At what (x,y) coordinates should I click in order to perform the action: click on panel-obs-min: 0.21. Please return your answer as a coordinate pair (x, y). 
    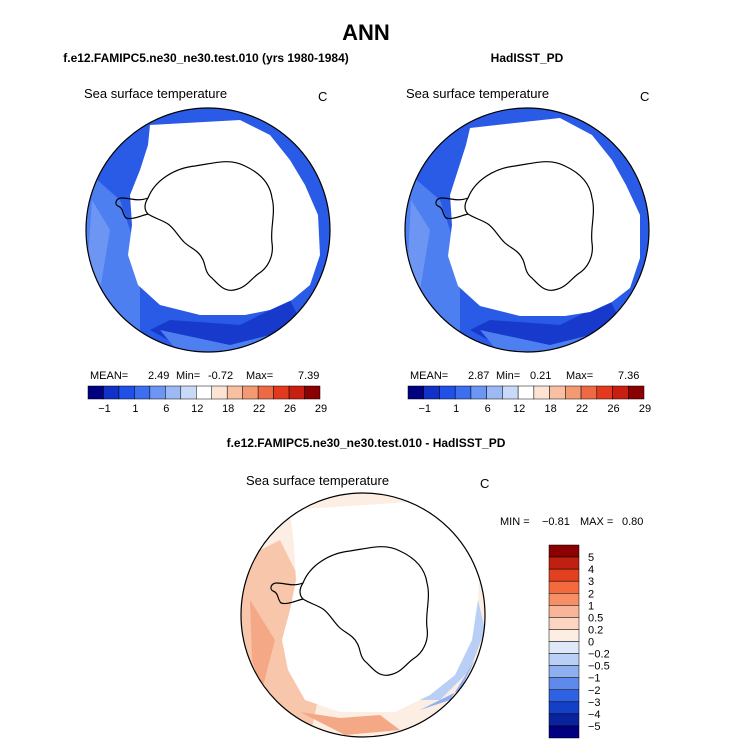
    Looking at the image, I should click on (540, 376).